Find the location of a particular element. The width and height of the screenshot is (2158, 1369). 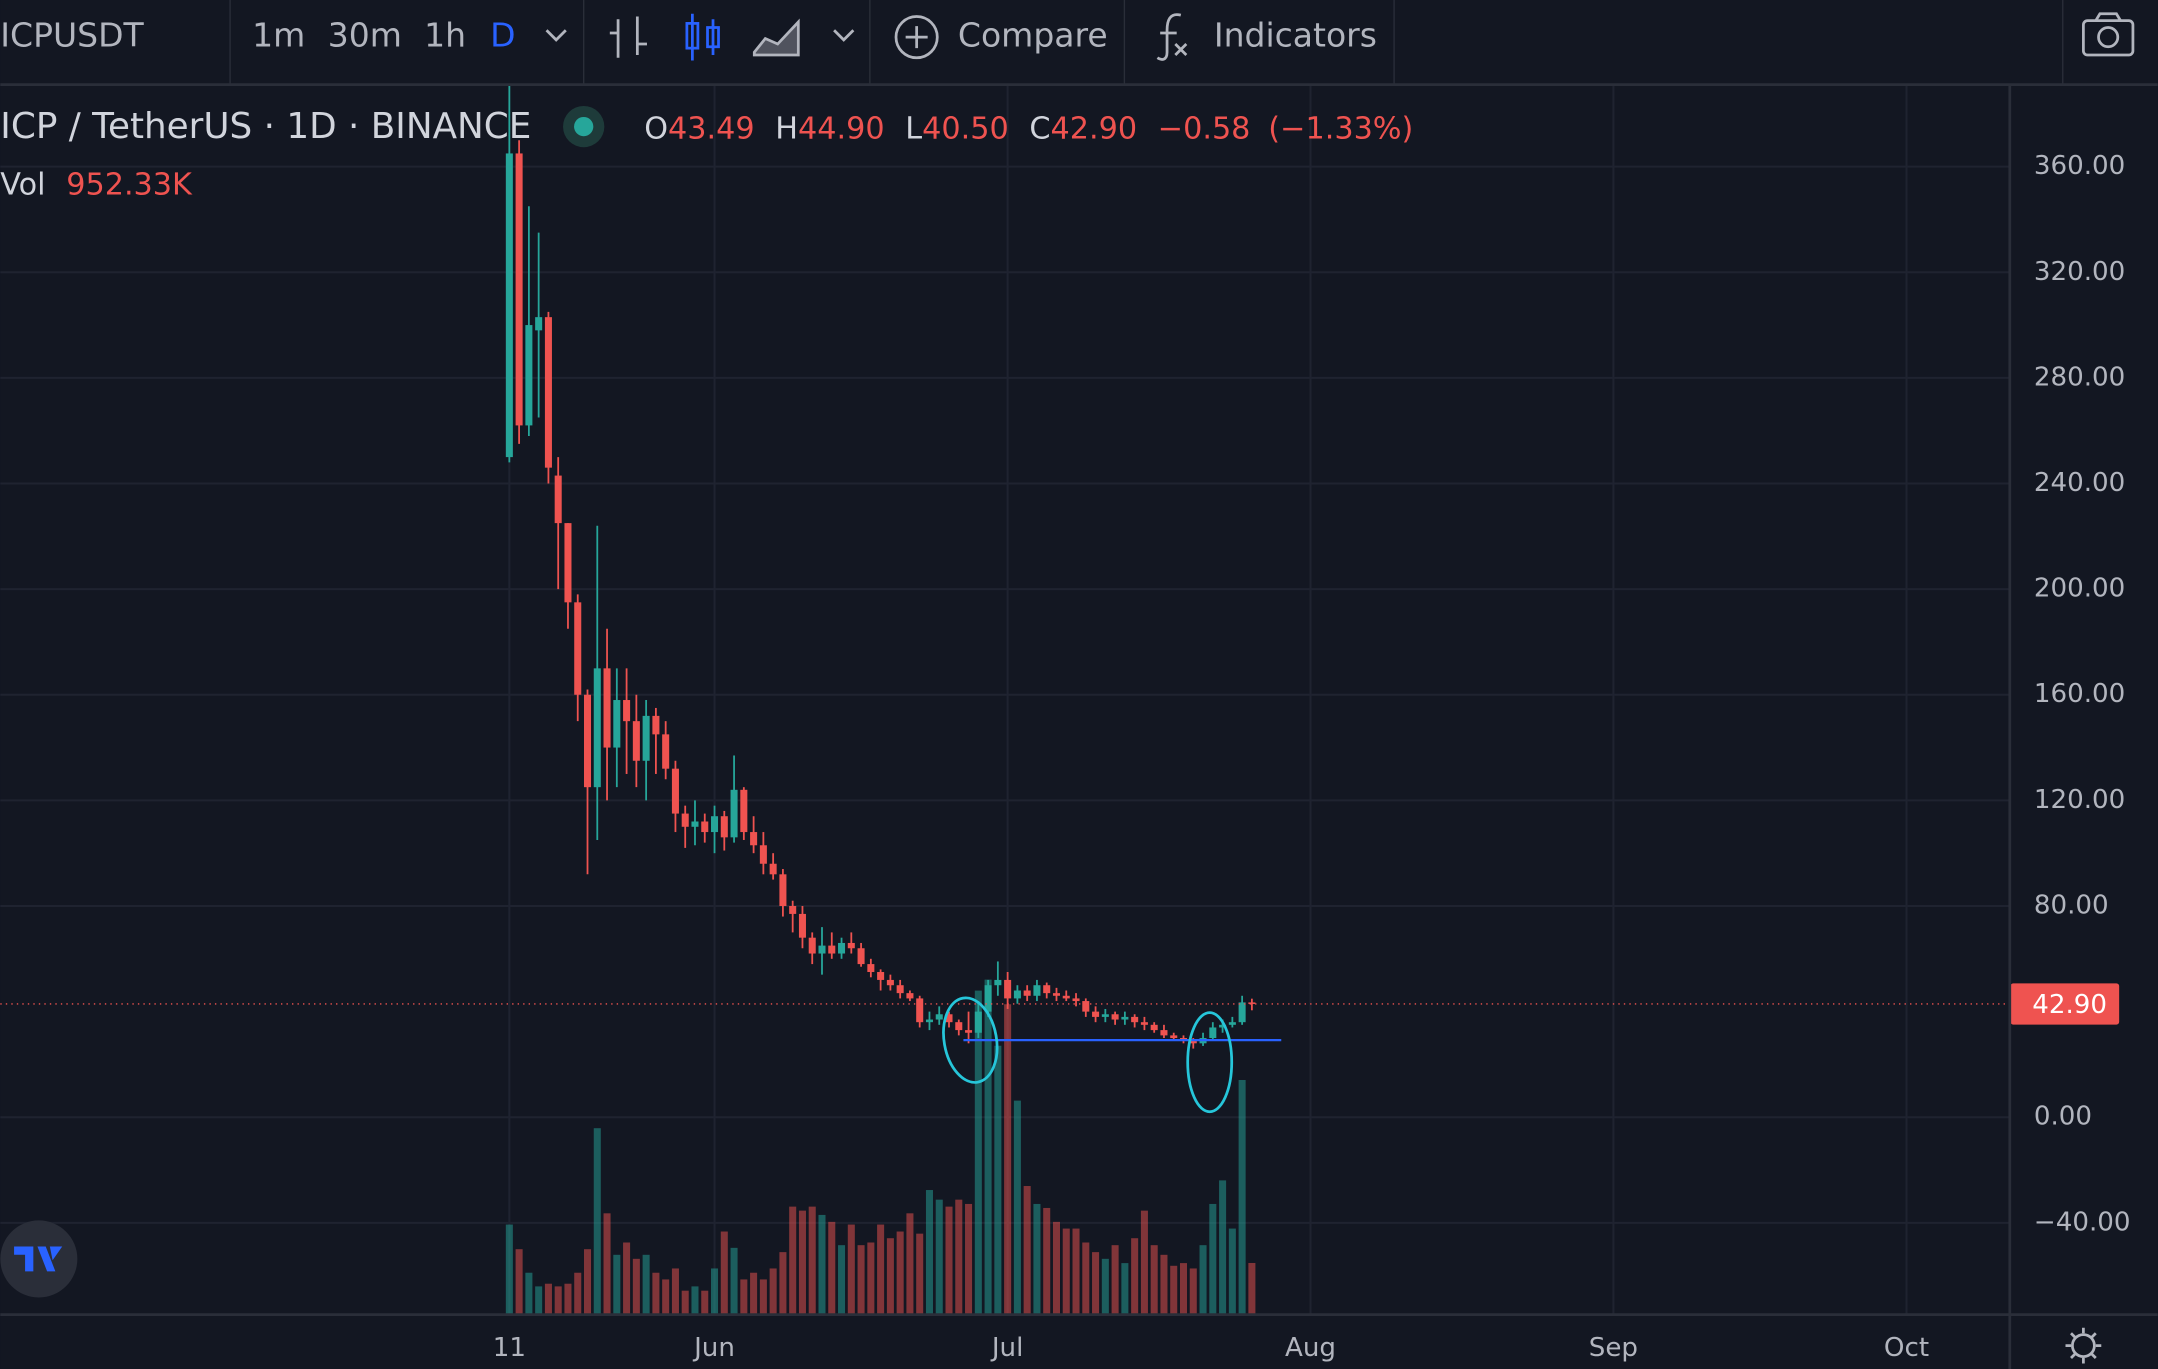

annotations: 42.90 is located at coordinates (1060, 1048).